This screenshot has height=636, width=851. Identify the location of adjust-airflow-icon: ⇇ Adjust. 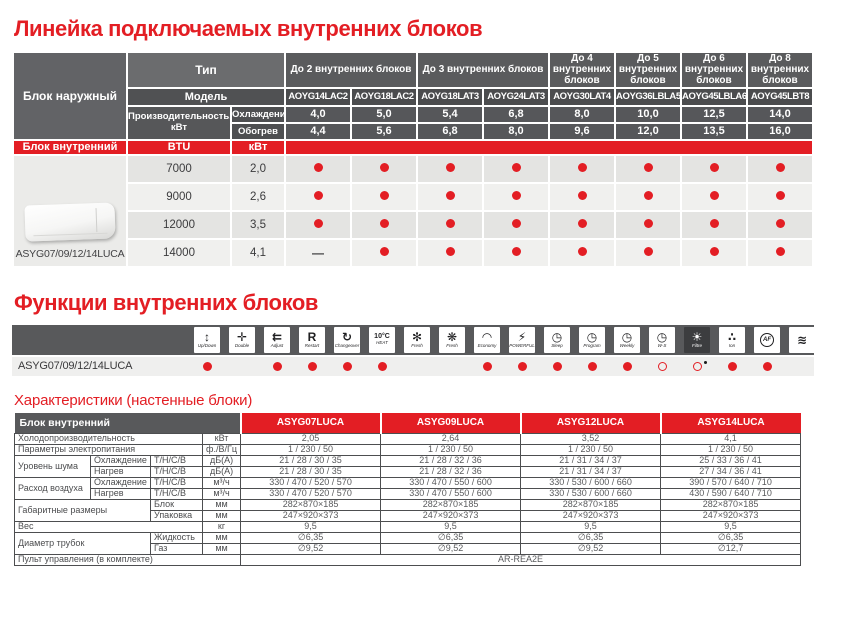
(277, 339).